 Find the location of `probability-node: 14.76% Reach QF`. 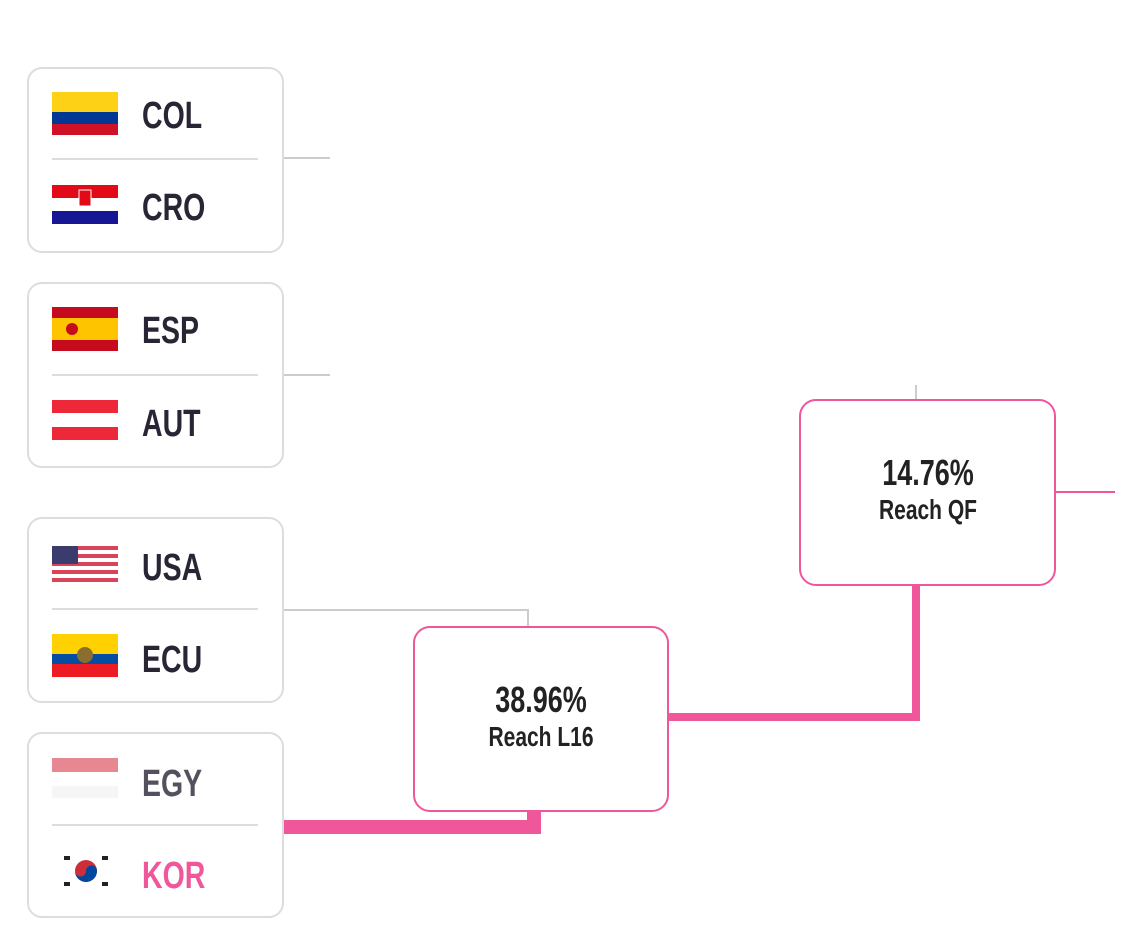

probability-node: 14.76% Reach QF is located at coordinates (927, 492).